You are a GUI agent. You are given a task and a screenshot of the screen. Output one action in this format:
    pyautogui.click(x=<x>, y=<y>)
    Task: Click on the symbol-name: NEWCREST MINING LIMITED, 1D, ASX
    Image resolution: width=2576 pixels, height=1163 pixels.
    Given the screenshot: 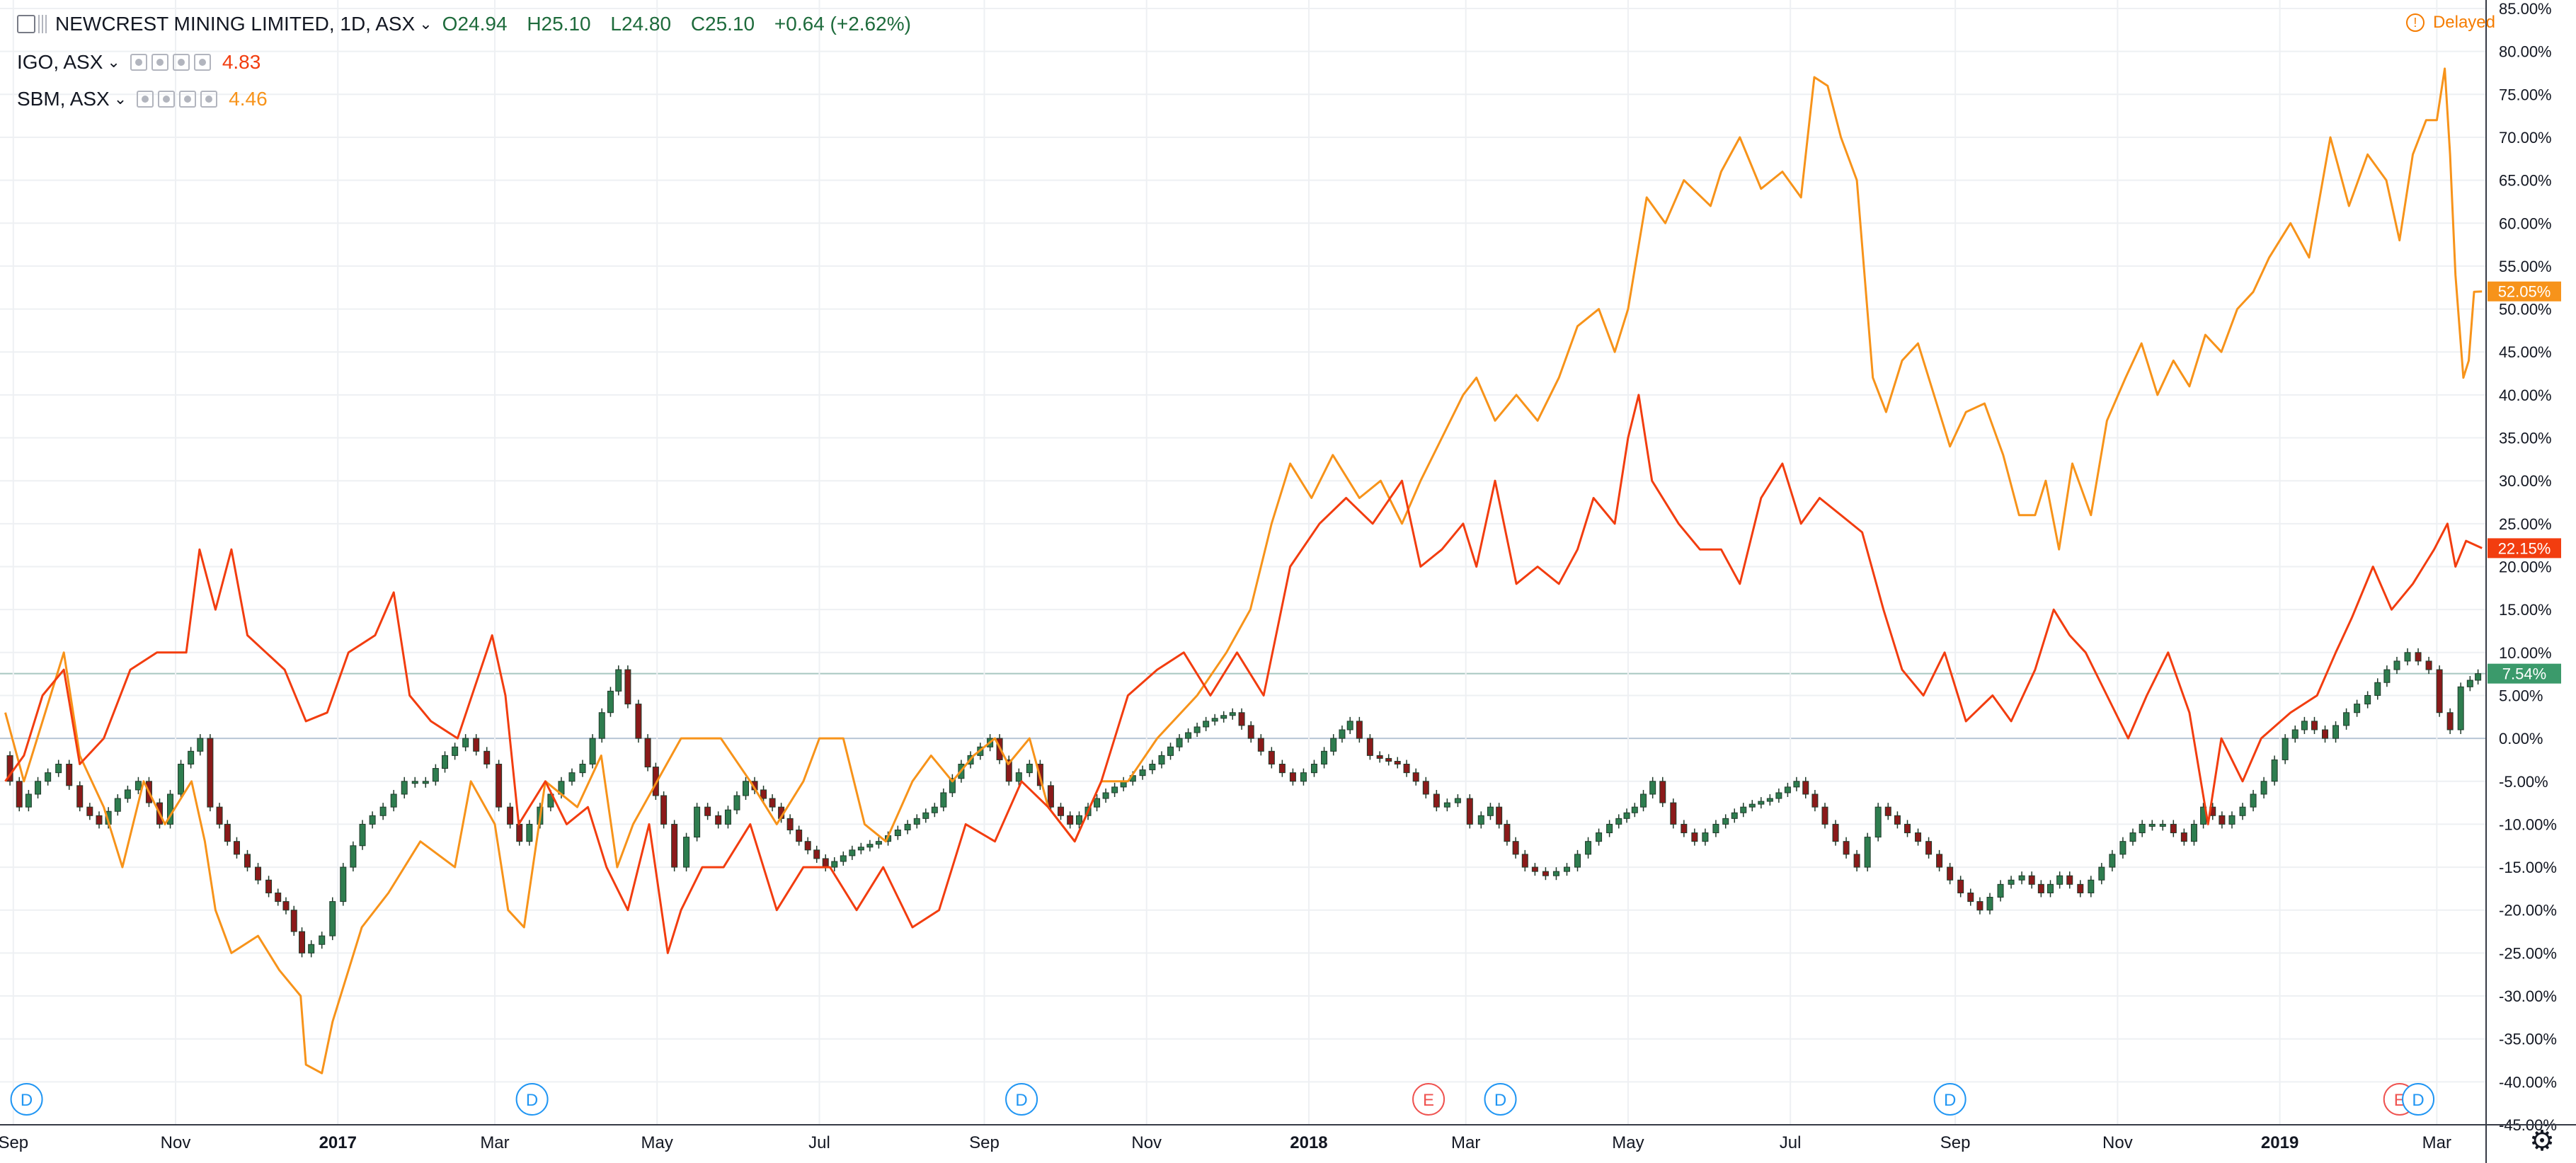 What is the action you would take?
    pyautogui.click(x=235, y=24)
    